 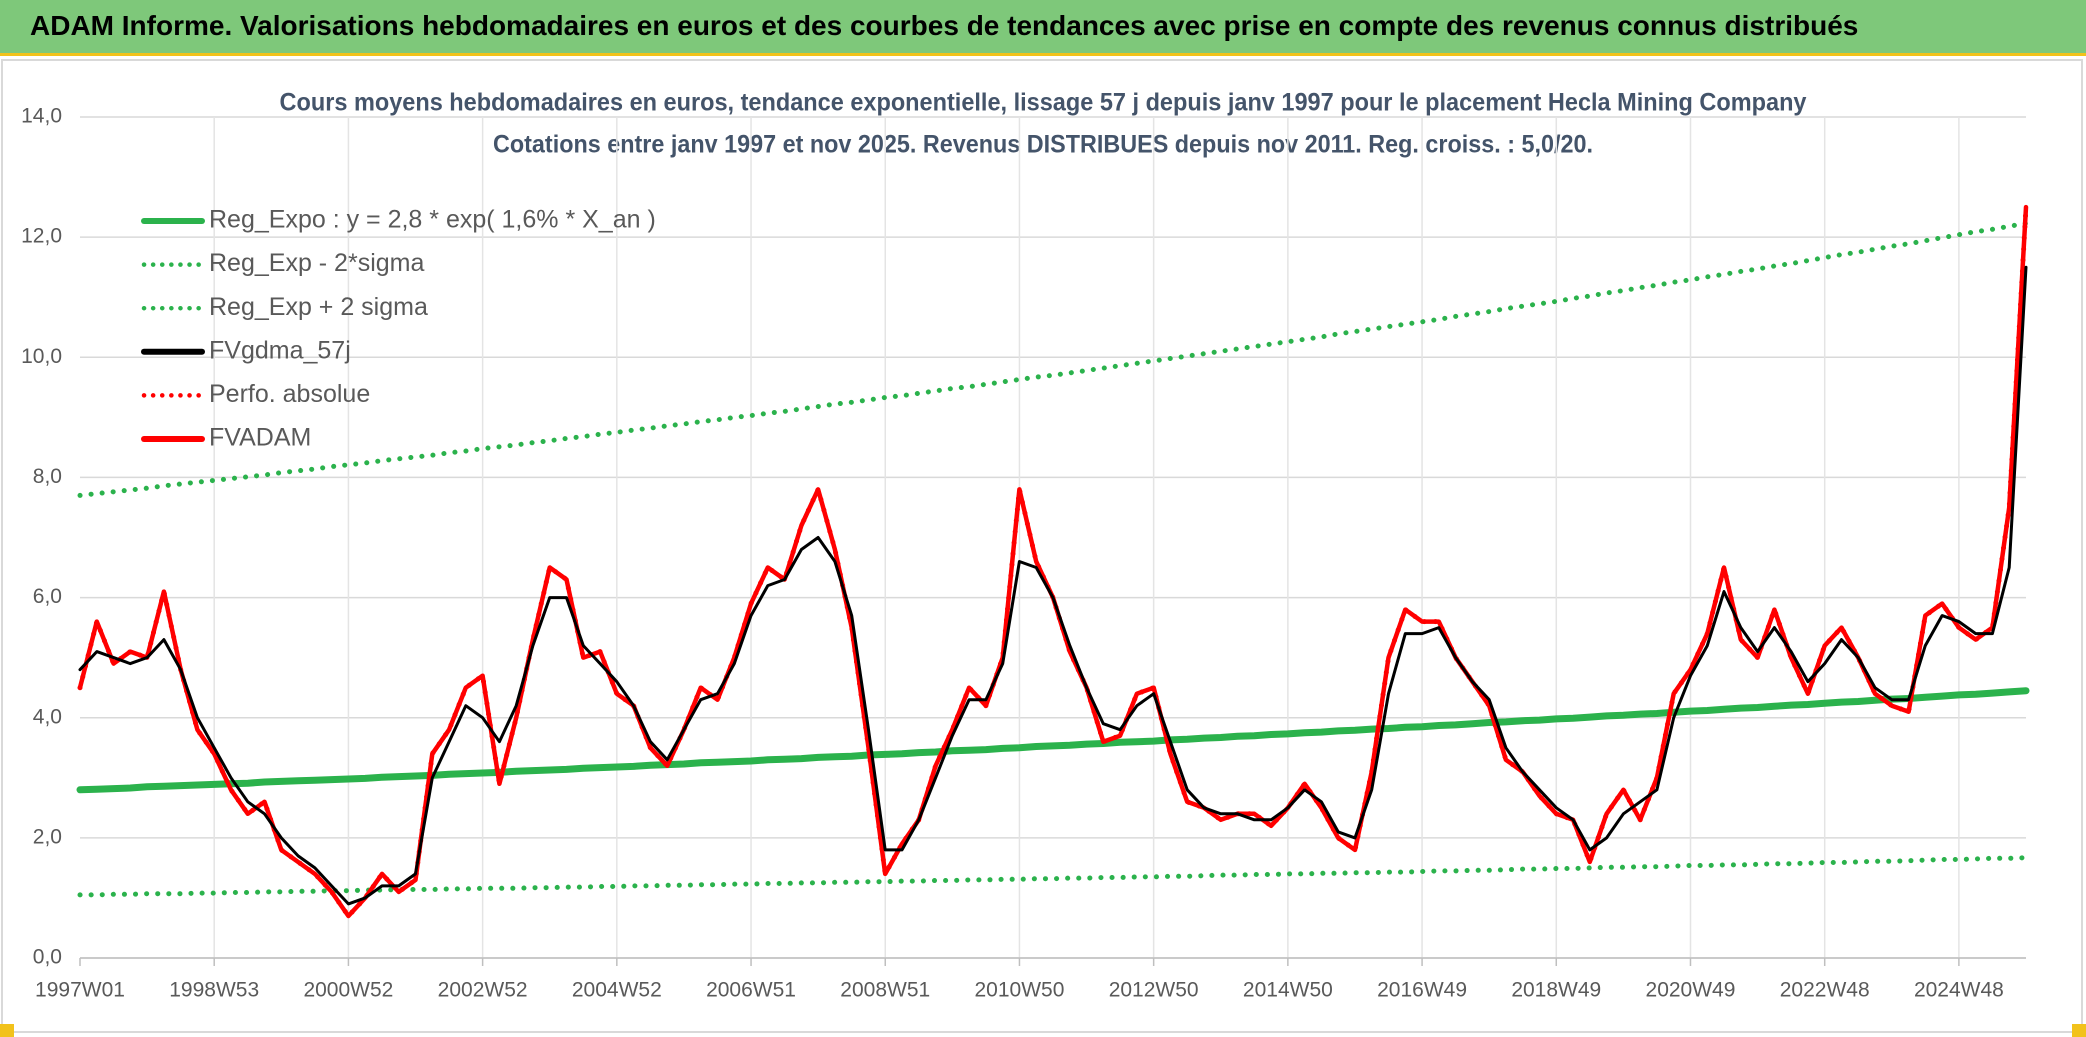 I want to click on legend-label: Reg_Exp - 2*sigma, so click(x=316, y=263).